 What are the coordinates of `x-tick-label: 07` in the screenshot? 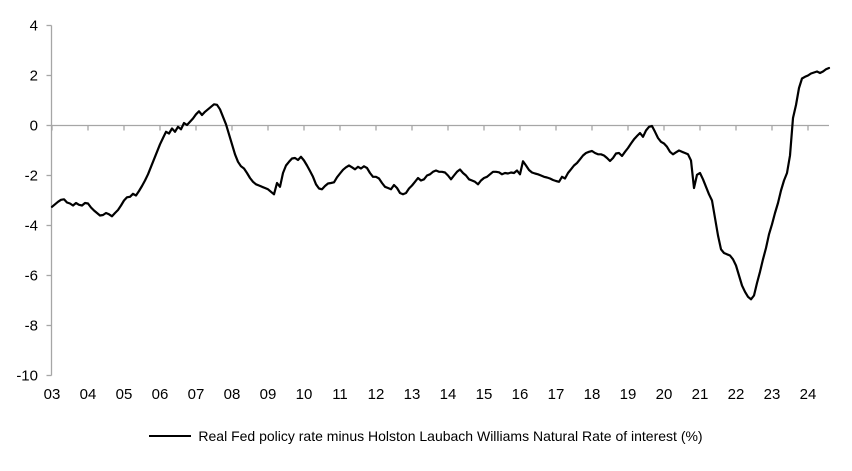 It's located at (196, 394).